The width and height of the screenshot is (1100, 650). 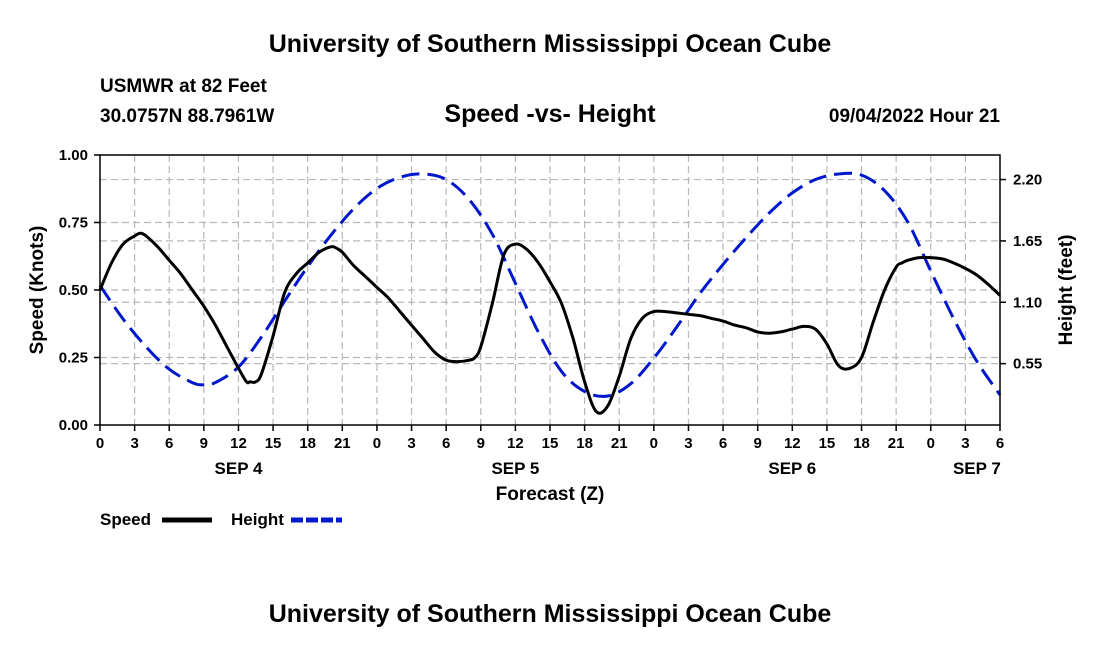 What do you see at coordinates (73, 223) in the screenshot?
I see `y-tick-label: 0.75` at bounding box center [73, 223].